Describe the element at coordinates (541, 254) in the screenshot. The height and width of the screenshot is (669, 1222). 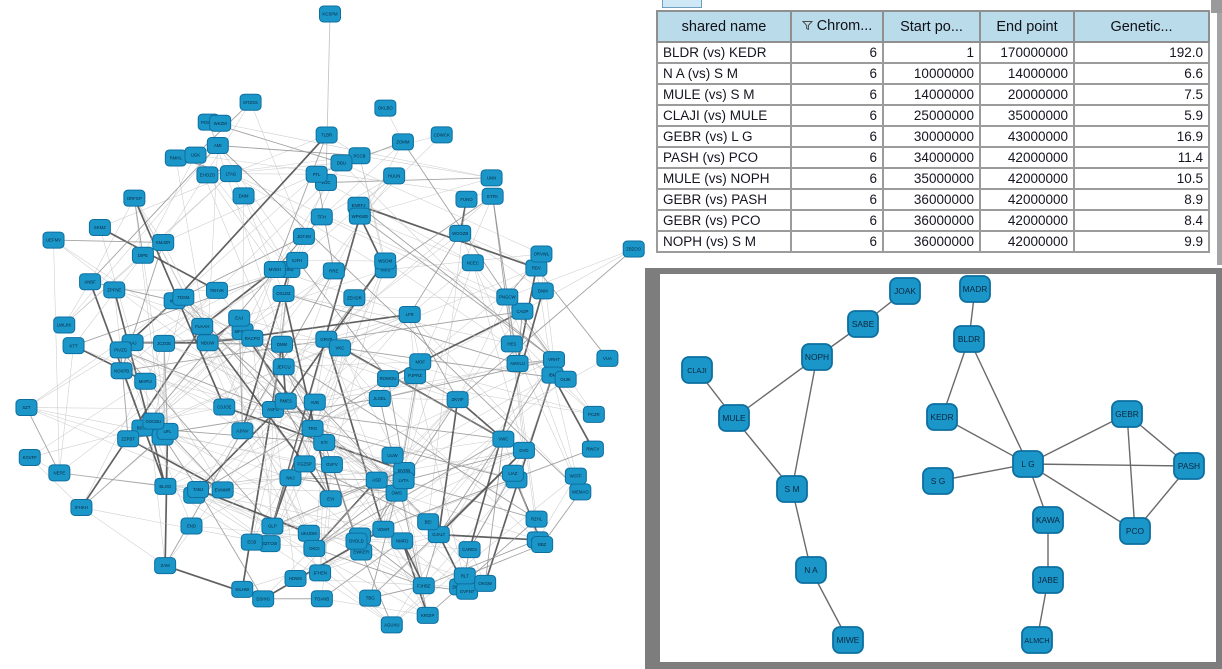
I see `overview-node: ORVWL` at that location.